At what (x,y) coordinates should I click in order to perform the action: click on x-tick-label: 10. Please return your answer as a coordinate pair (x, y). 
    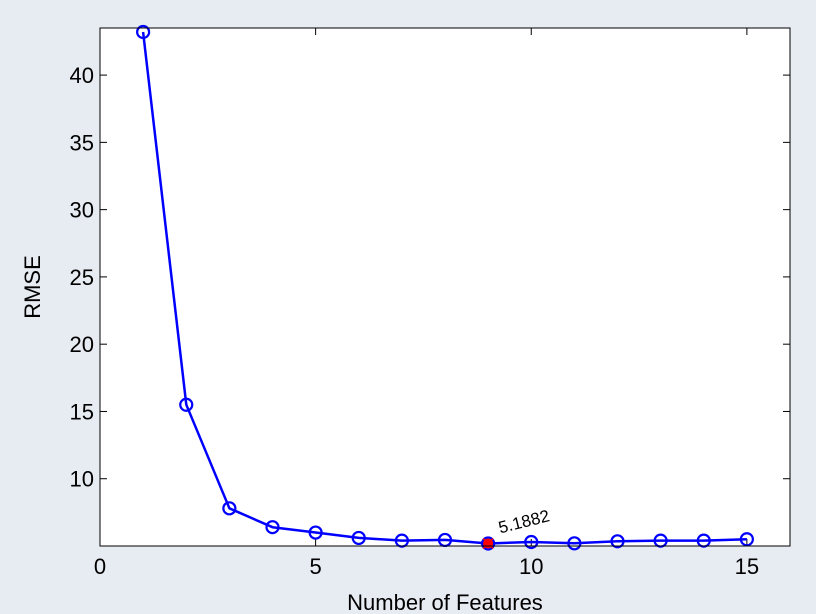
    Looking at the image, I should click on (531, 566).